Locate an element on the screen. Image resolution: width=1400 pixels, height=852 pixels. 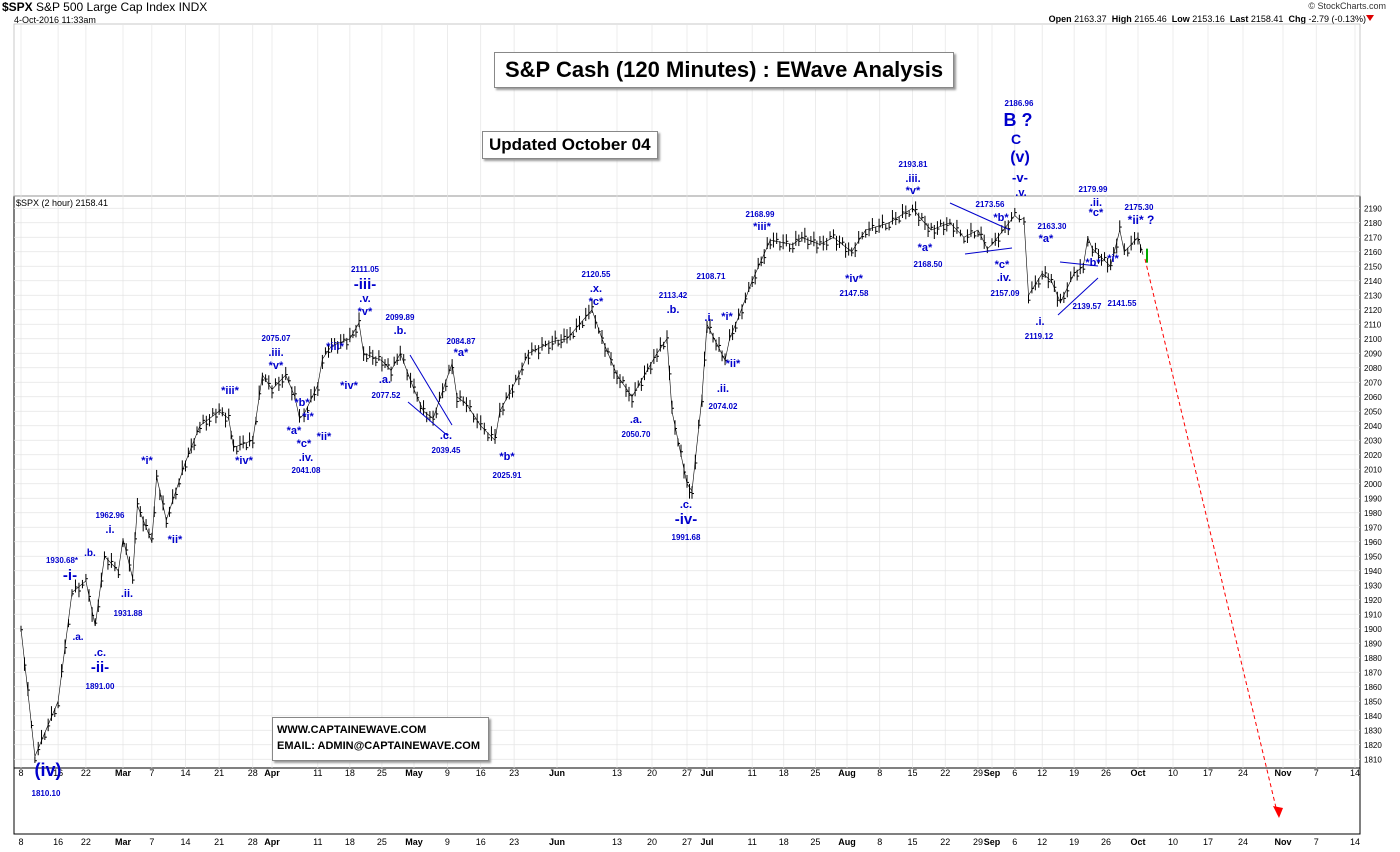
low-value: 2153.16 is located at coordinates (1208, 19).